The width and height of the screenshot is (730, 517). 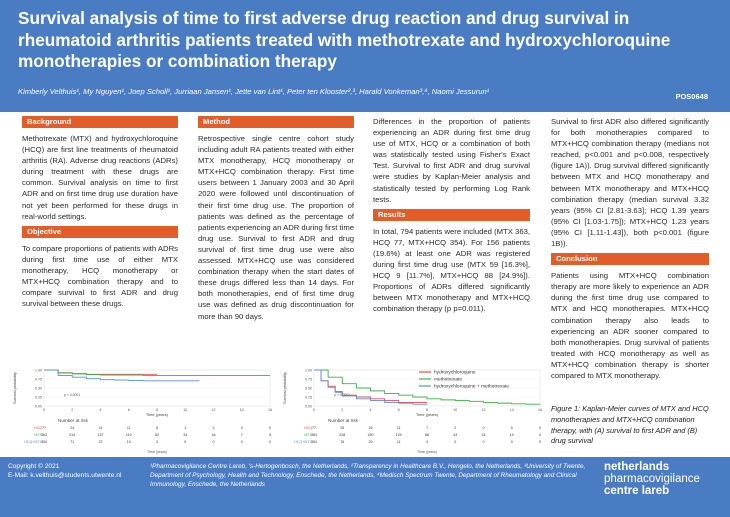 I want to click on chart-2-y-tick-label: 0.75, so click(x=308, y=380).